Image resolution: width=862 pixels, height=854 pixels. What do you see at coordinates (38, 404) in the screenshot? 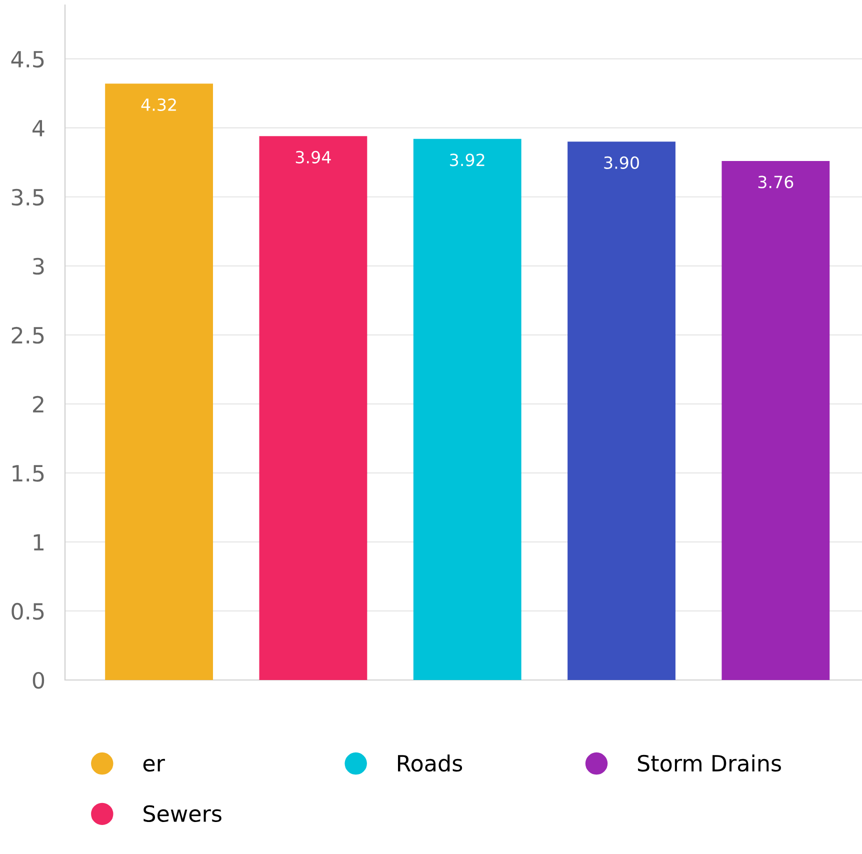
I see `y-tick-label: 2` at bounding box center [38, 404].